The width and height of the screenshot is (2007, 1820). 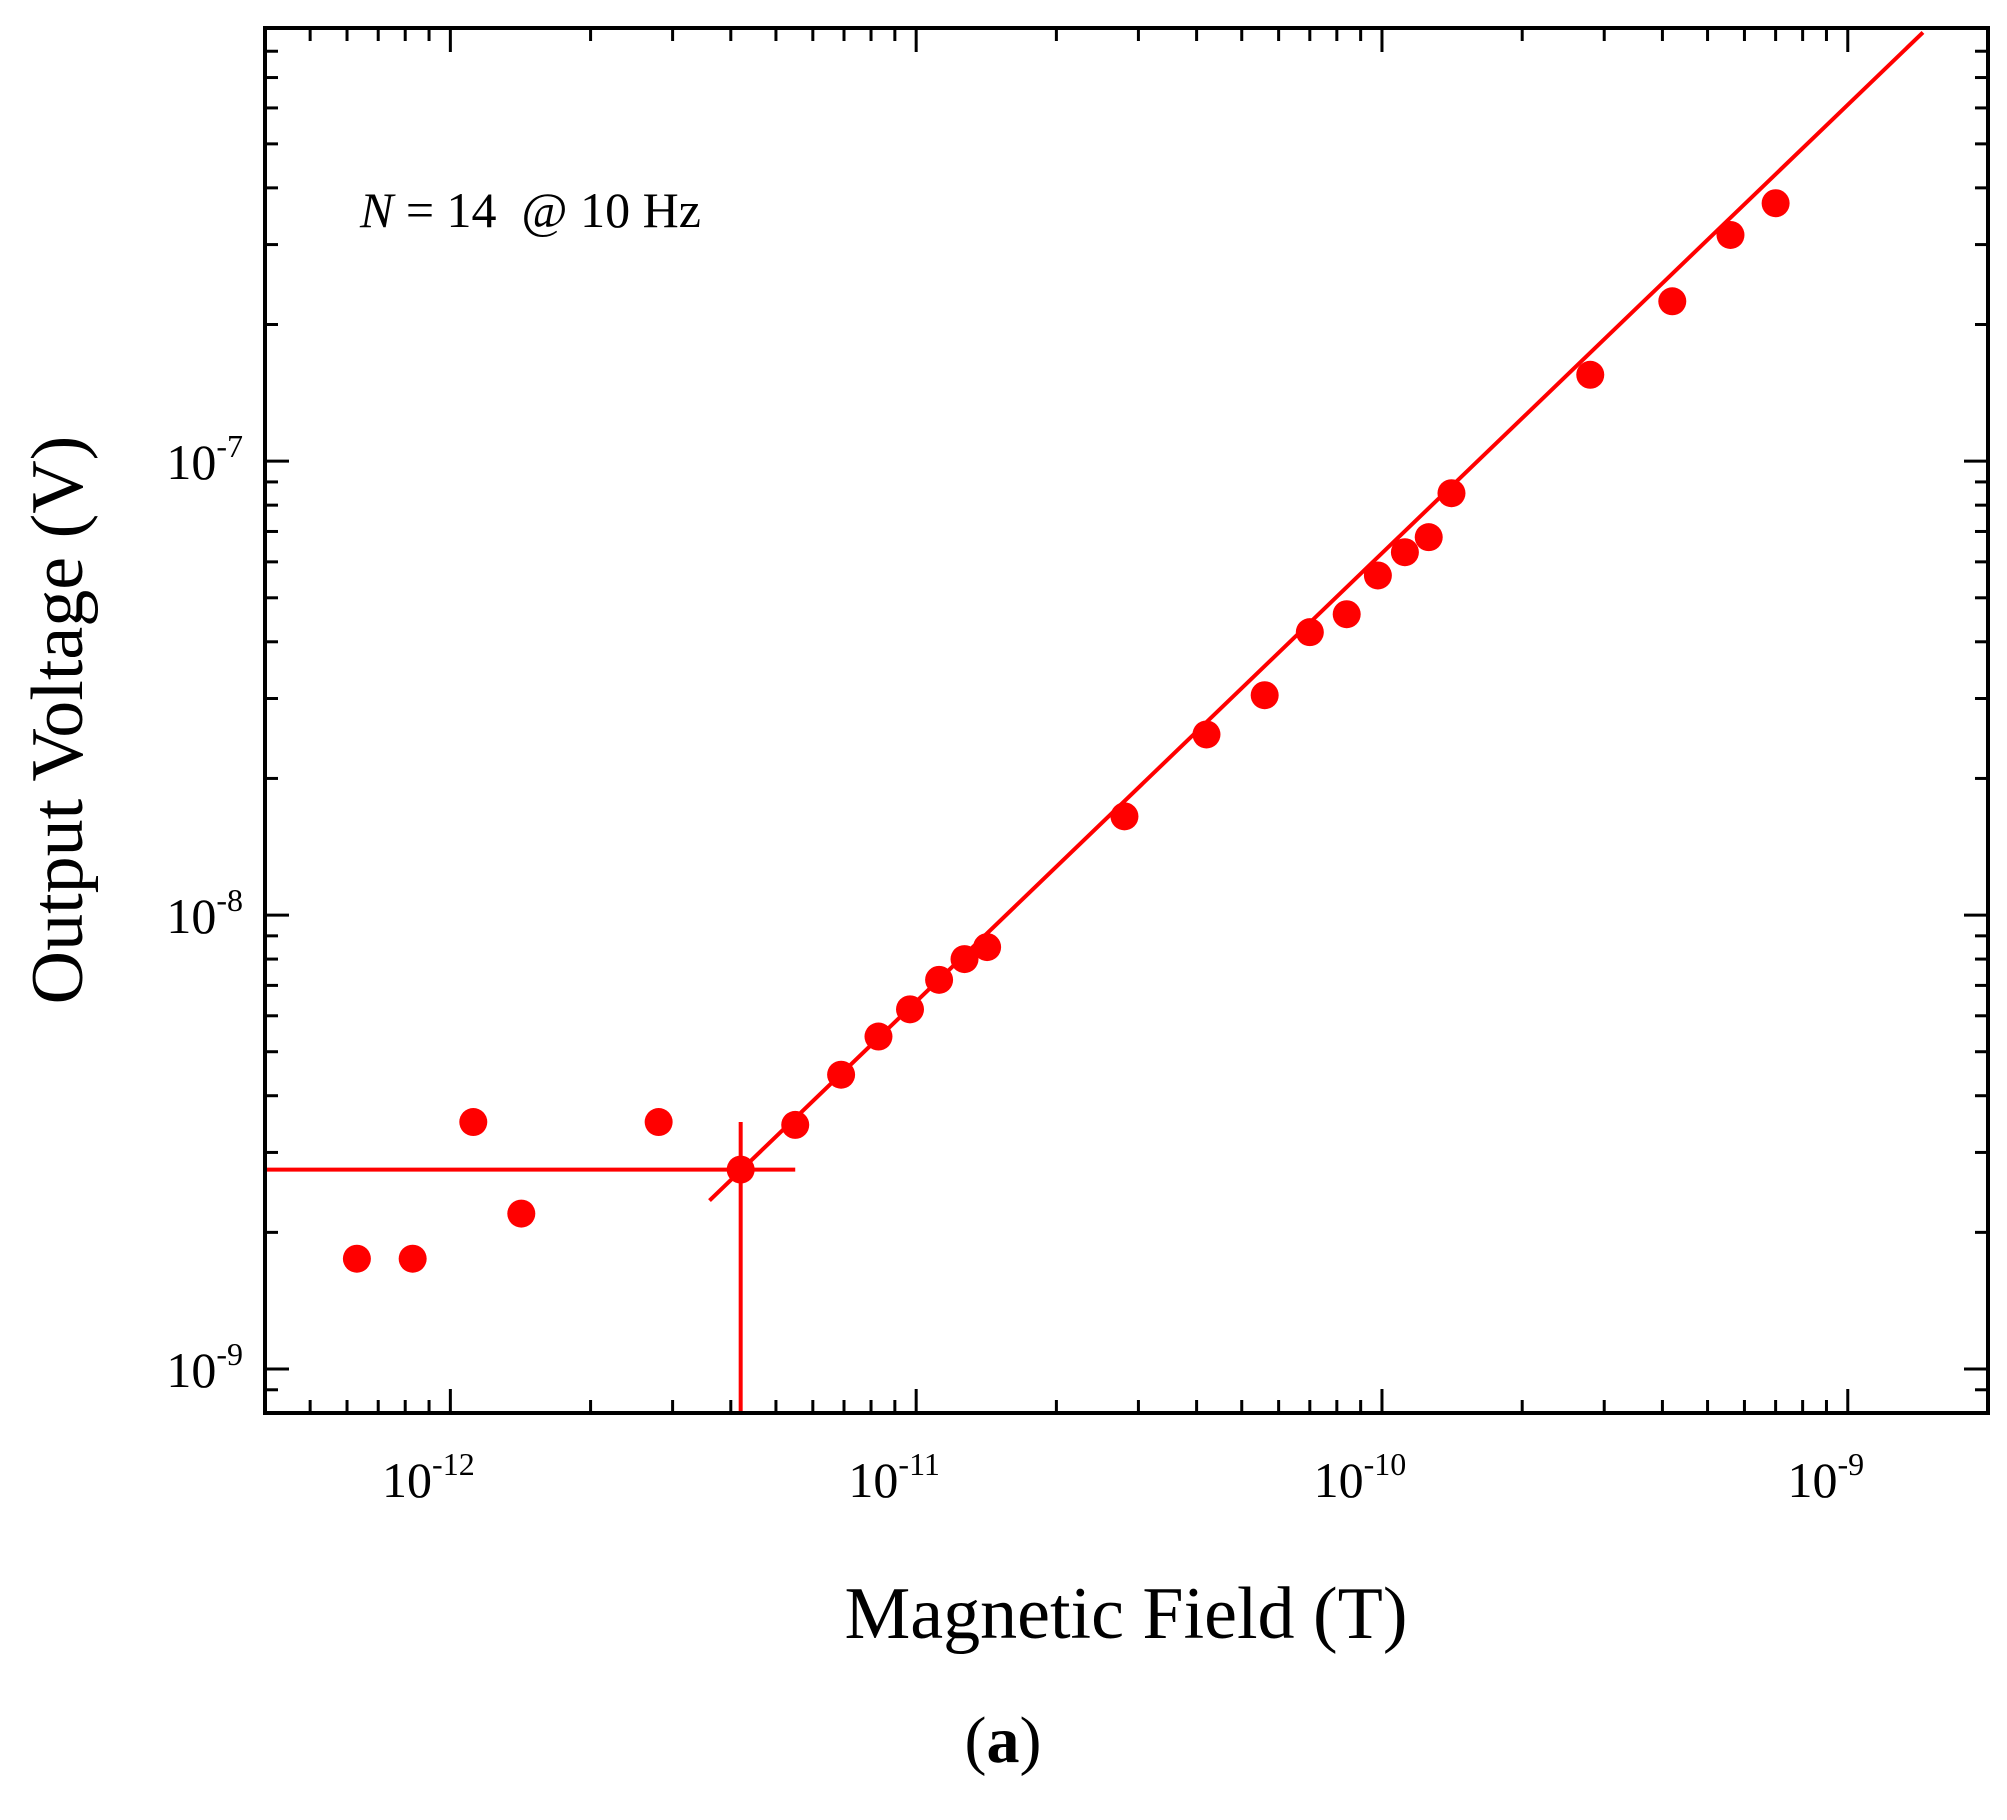 I want to click on annotation-text: = 14 @ 10 Hz, so click(x=547, y=210).